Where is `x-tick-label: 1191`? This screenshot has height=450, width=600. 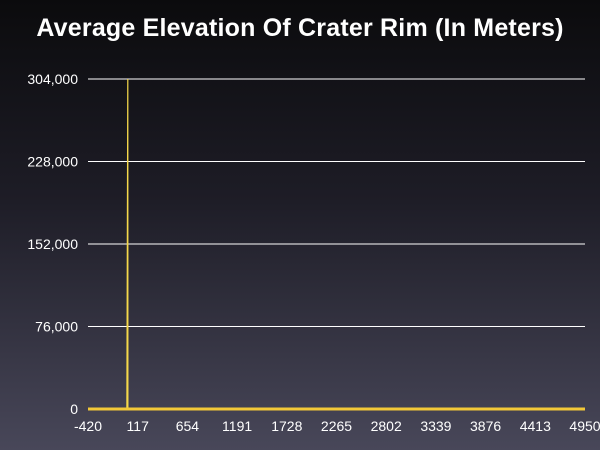
x-tick-label: 1191 is located at coordinates (237, 426).